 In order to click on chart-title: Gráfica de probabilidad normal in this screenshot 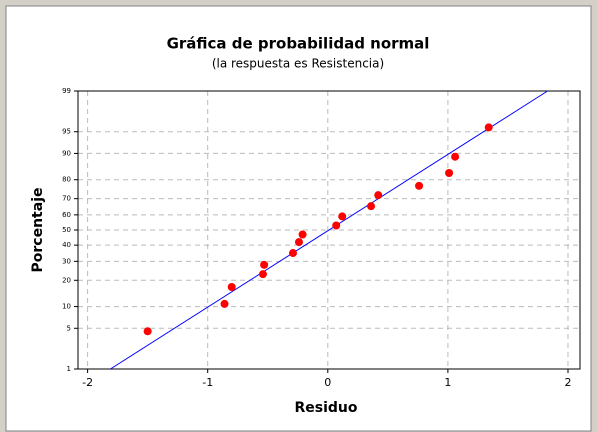, I will do `click(298, 44)`.